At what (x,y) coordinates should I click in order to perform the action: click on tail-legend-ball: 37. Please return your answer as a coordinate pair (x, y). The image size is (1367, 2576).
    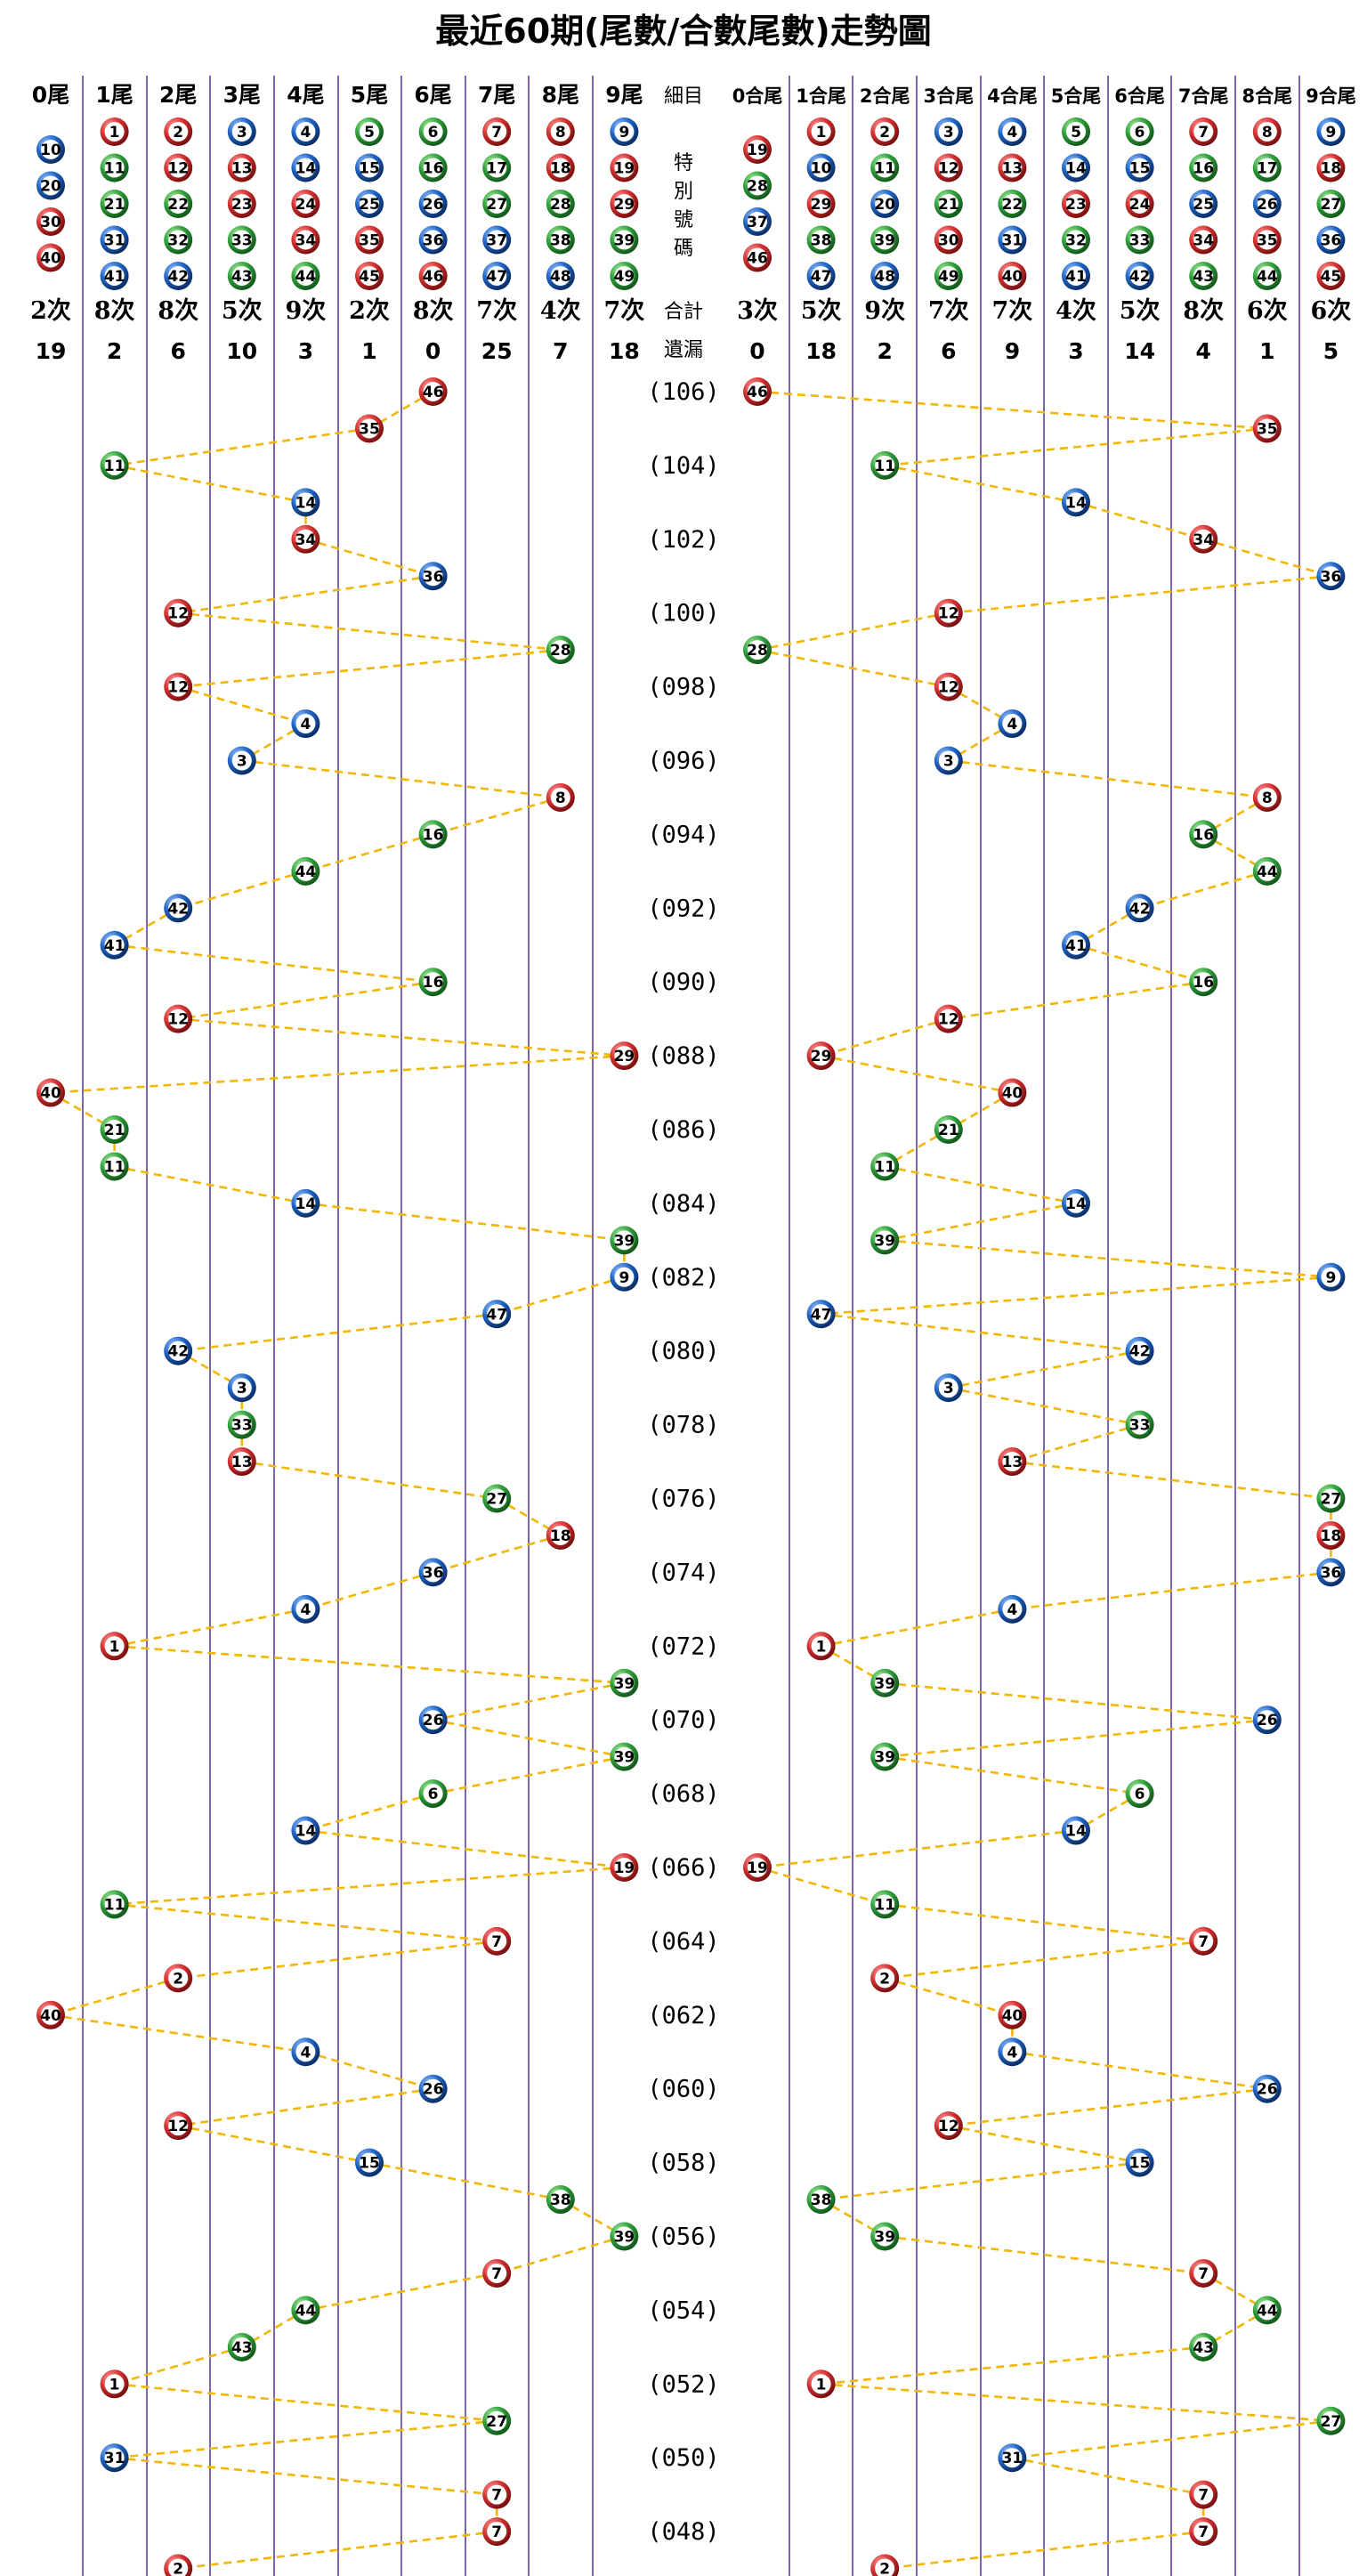
    Looking at the image, I should click on (497, 240).